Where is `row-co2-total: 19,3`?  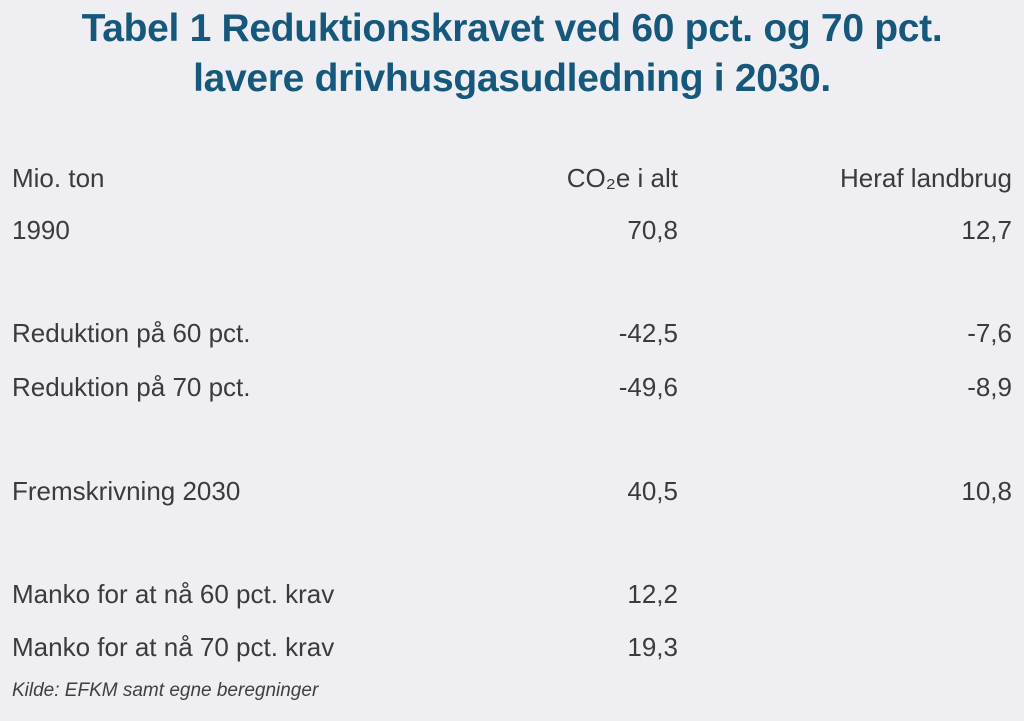
row-co2-total: 19,3 is located at coordinates (652, 647).